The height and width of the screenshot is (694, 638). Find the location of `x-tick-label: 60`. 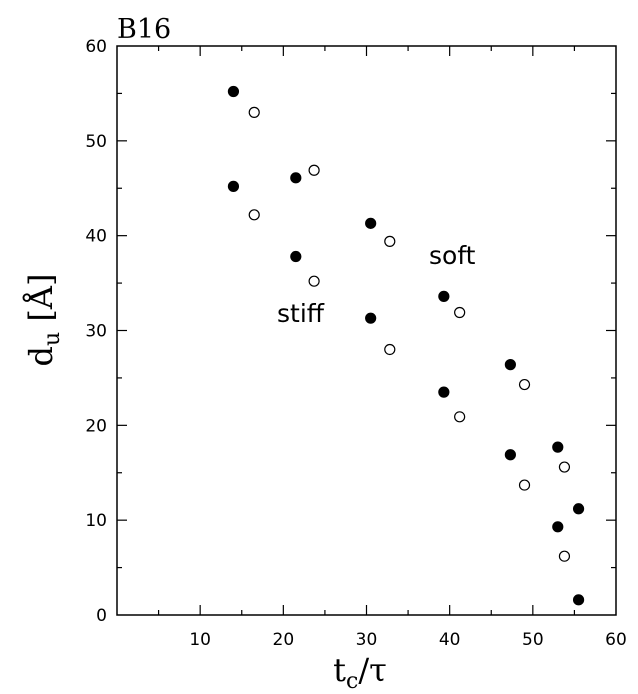

x-tick-label: 60 is located at coordinates (616, 640).